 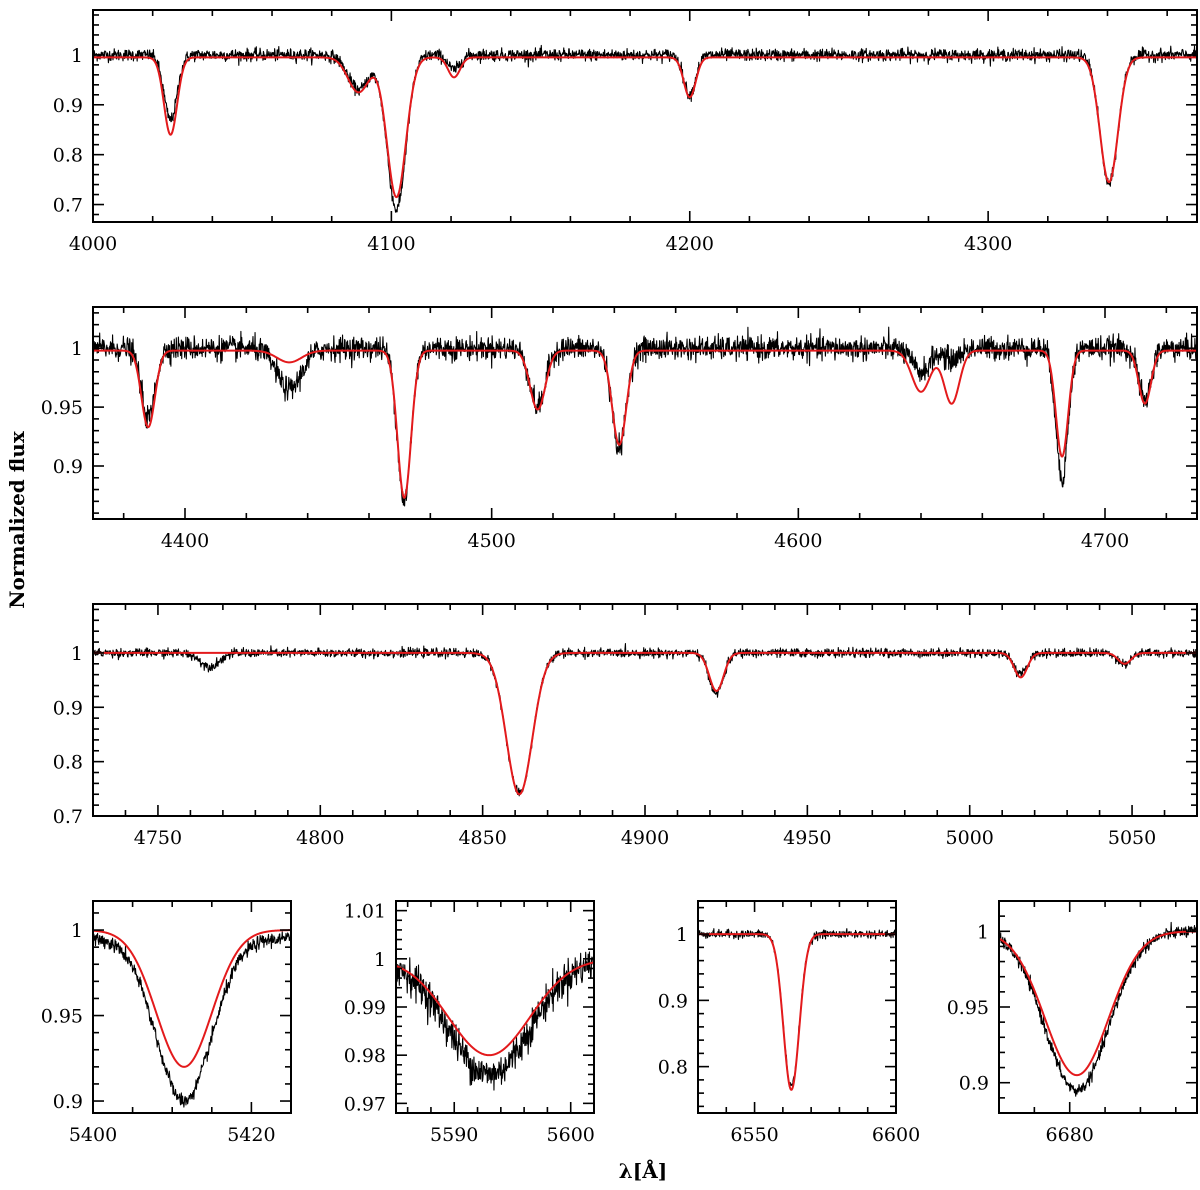 What do you see at coordinates (365, 1008) in the screenshot?
I see `y-tick-label: 0.99` at bounding box center [365, 1008].